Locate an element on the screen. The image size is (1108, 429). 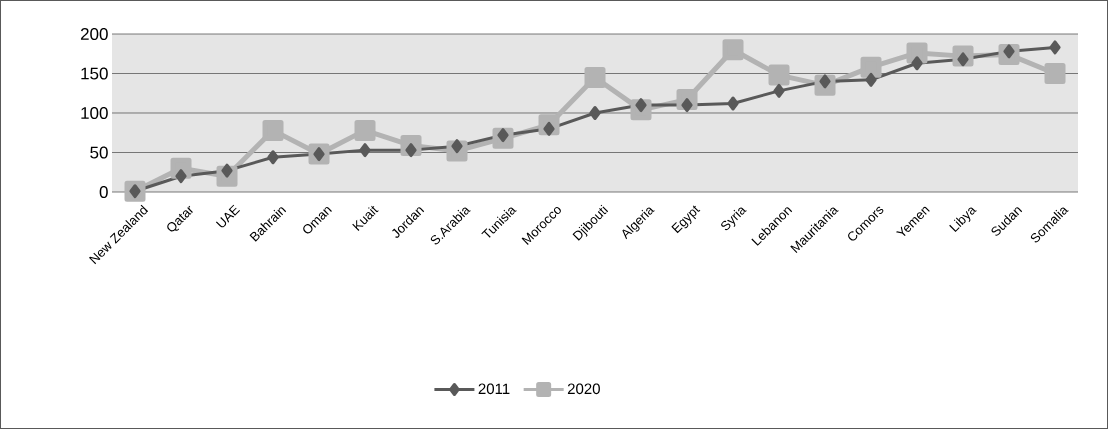
legend-label: 2011 is located at coordinates (494, 389).